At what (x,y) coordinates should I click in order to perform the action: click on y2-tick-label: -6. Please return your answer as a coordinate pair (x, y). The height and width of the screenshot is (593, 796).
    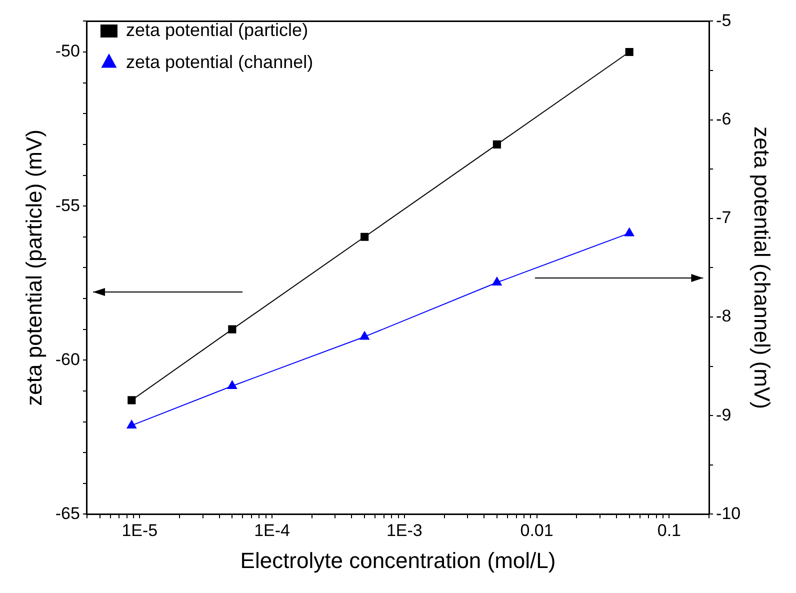
    Looking at the image, I should click on (724, 118).